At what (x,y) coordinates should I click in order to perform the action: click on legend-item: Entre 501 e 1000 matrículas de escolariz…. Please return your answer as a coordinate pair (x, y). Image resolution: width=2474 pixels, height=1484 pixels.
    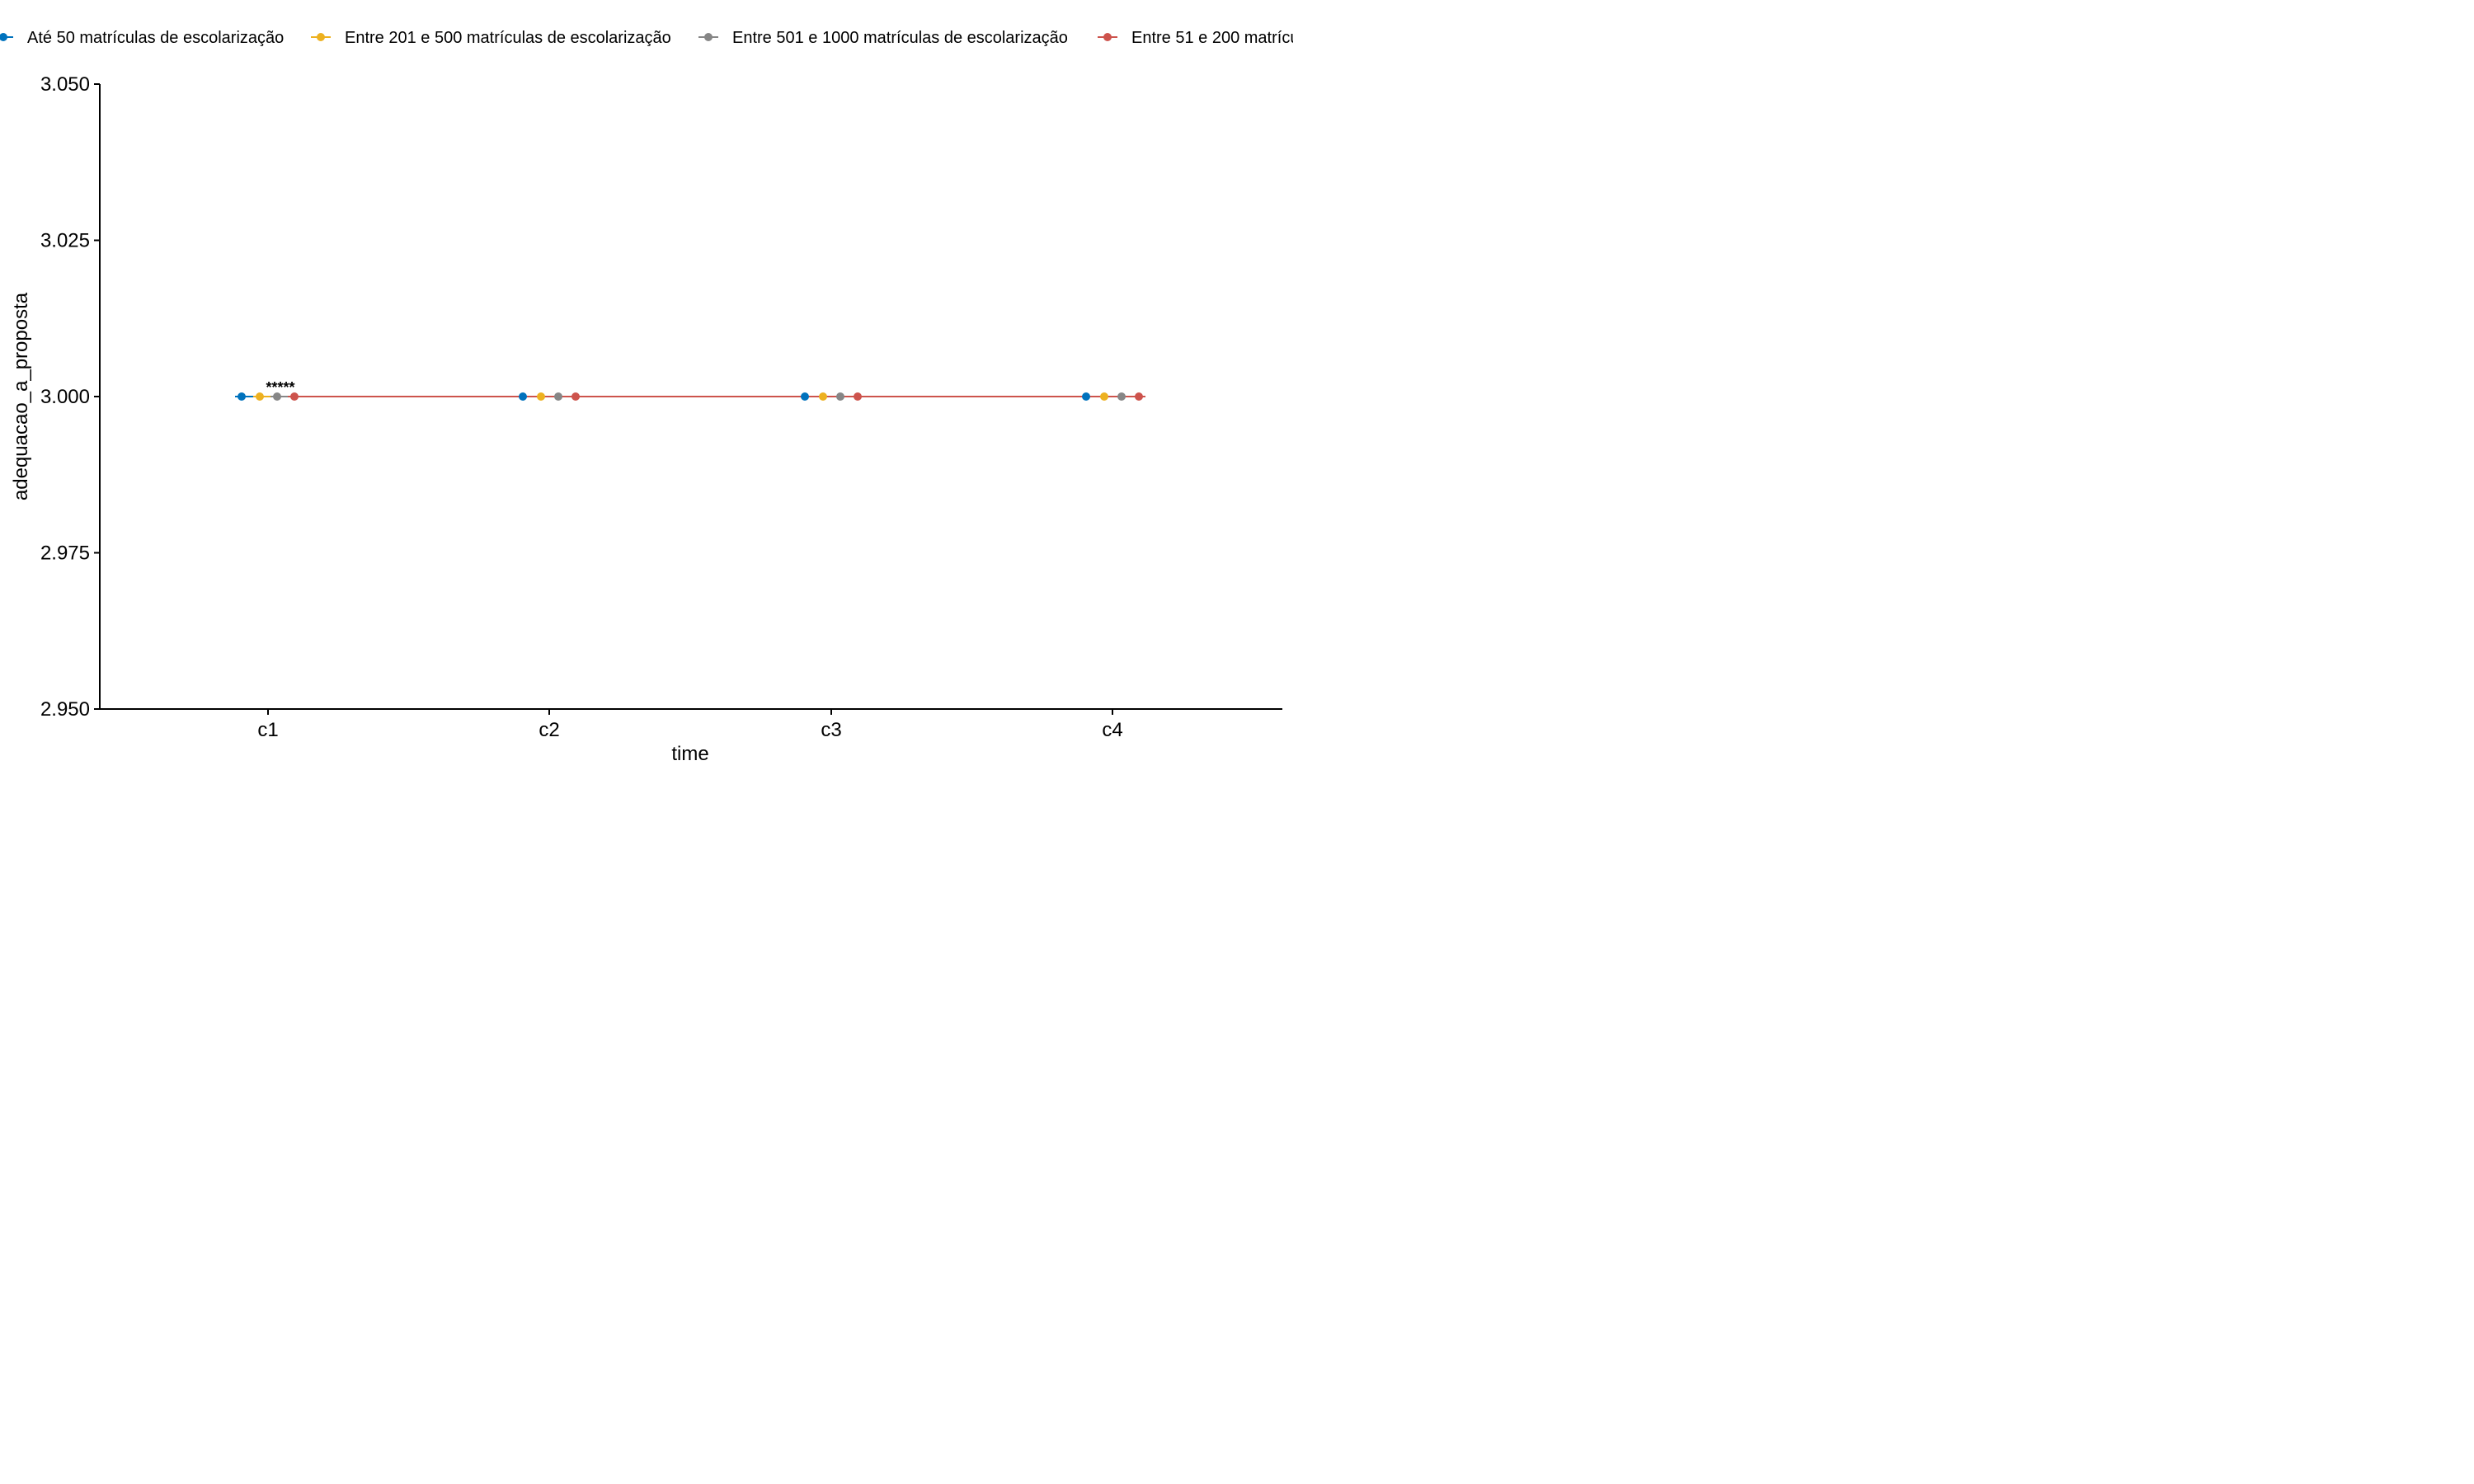
    Looking at the image, I should click on (883, 38).